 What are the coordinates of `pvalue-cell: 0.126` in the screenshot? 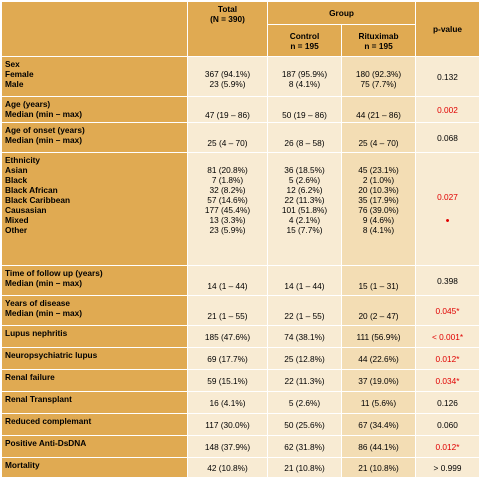 It's located at (447, 402).